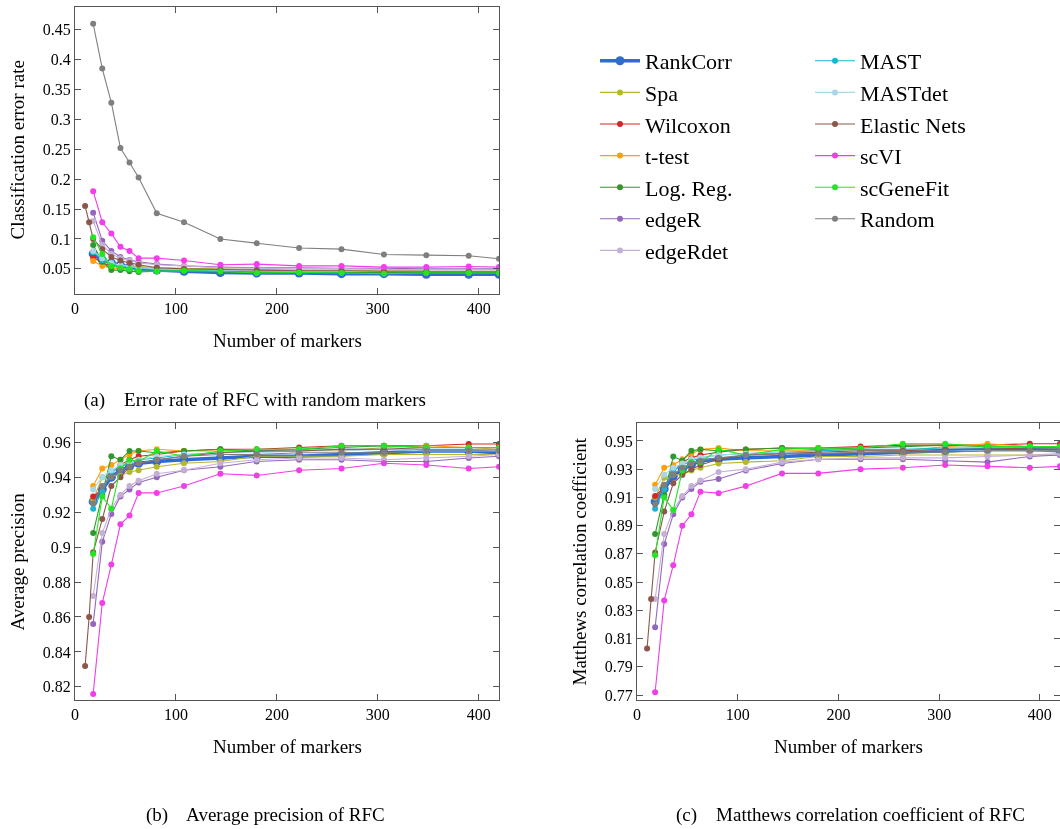 The width and height of the screenshot is (1060, 829). What do you see at coordinates (60, 120) in the screenshot?
I see `y-tick-label: 0.3` at bounding box center [60, 120].